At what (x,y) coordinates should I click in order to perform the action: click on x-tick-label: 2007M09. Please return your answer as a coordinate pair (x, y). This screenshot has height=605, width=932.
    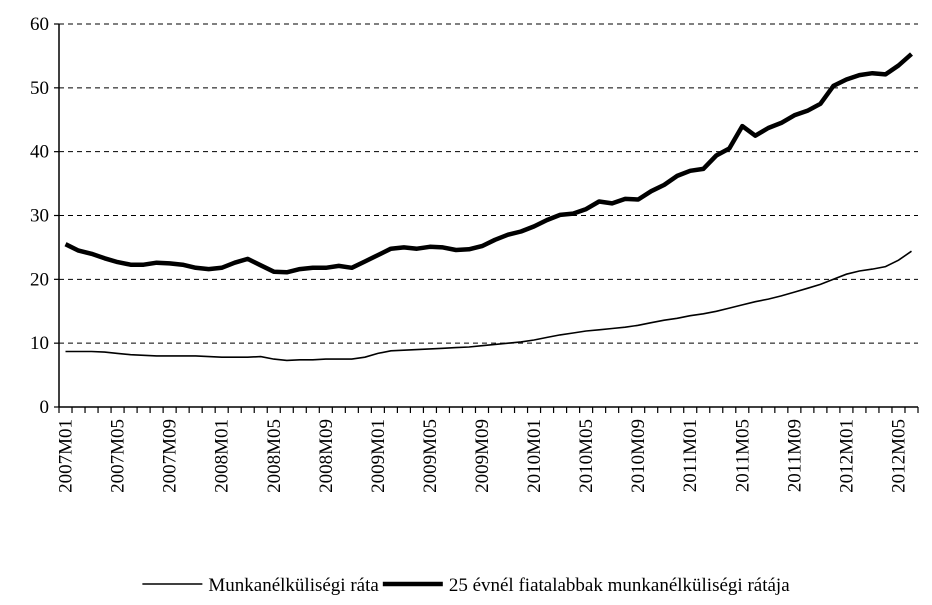
    Looking at the image, I should click on (170, 456).